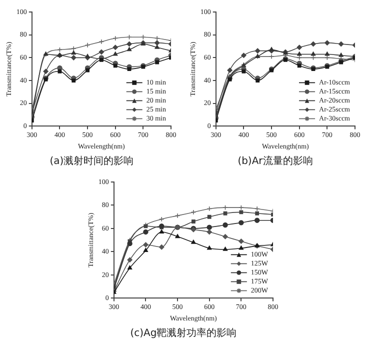  I want to click on text: (a)溅射时间的影响, so click(92, 161).